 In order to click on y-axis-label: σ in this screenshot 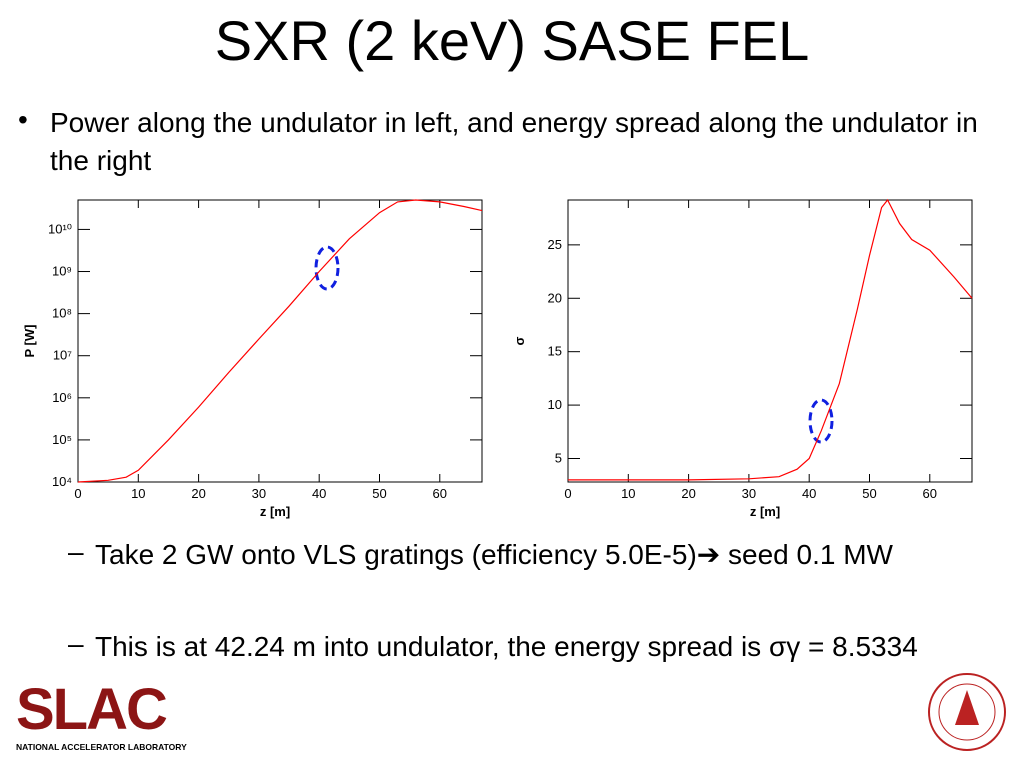, I will do `click(519, 340)`.